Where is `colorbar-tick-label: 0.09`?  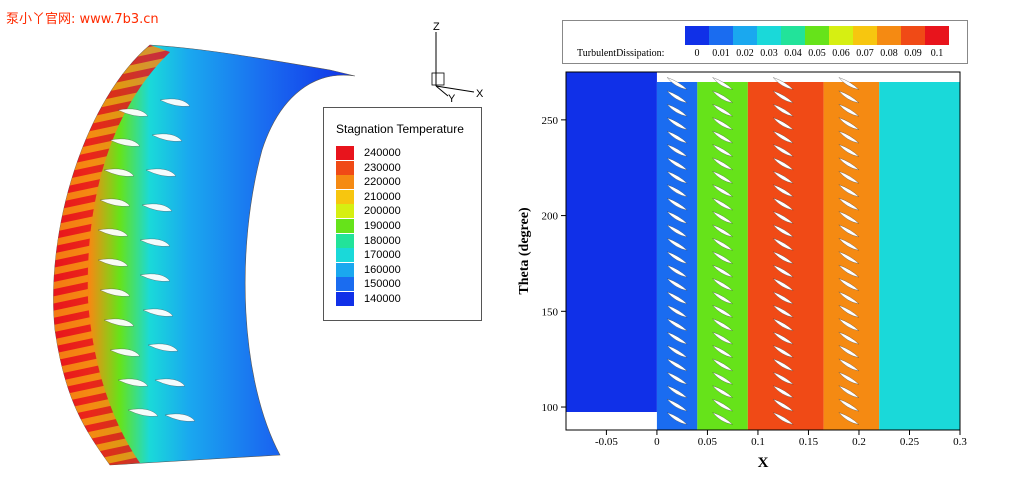 colorbar-tick-label: 0.09 is located at coordinates (913, 53).